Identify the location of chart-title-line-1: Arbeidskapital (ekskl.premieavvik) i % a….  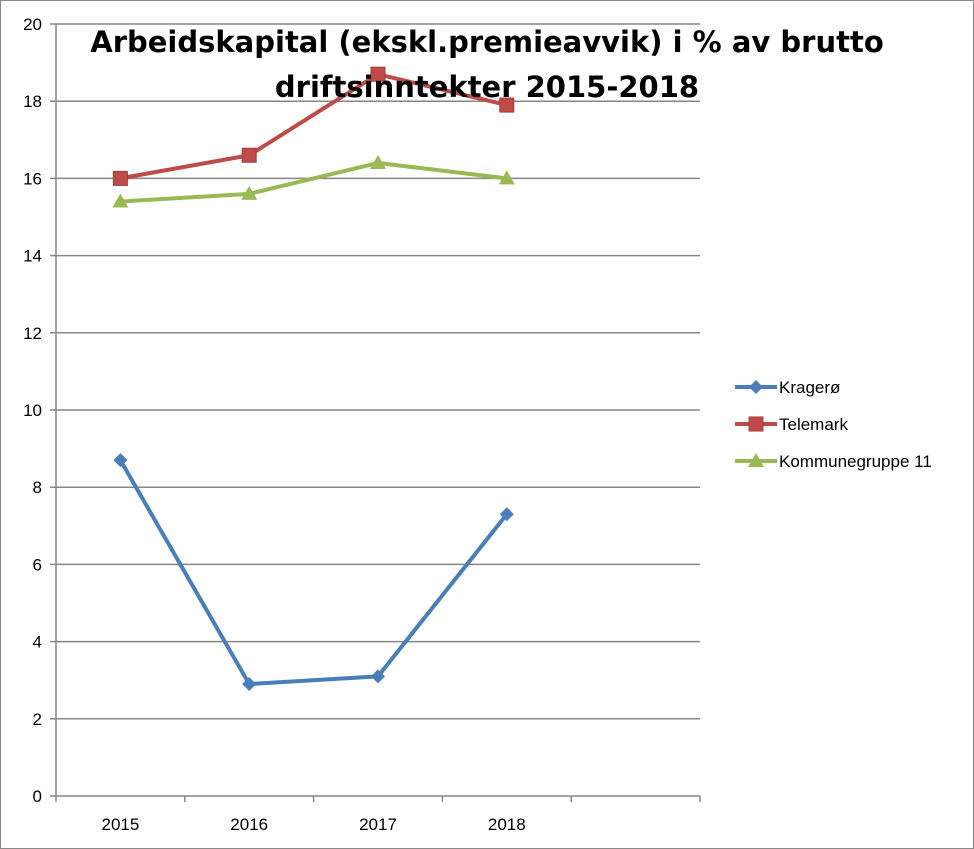
(487, 42).